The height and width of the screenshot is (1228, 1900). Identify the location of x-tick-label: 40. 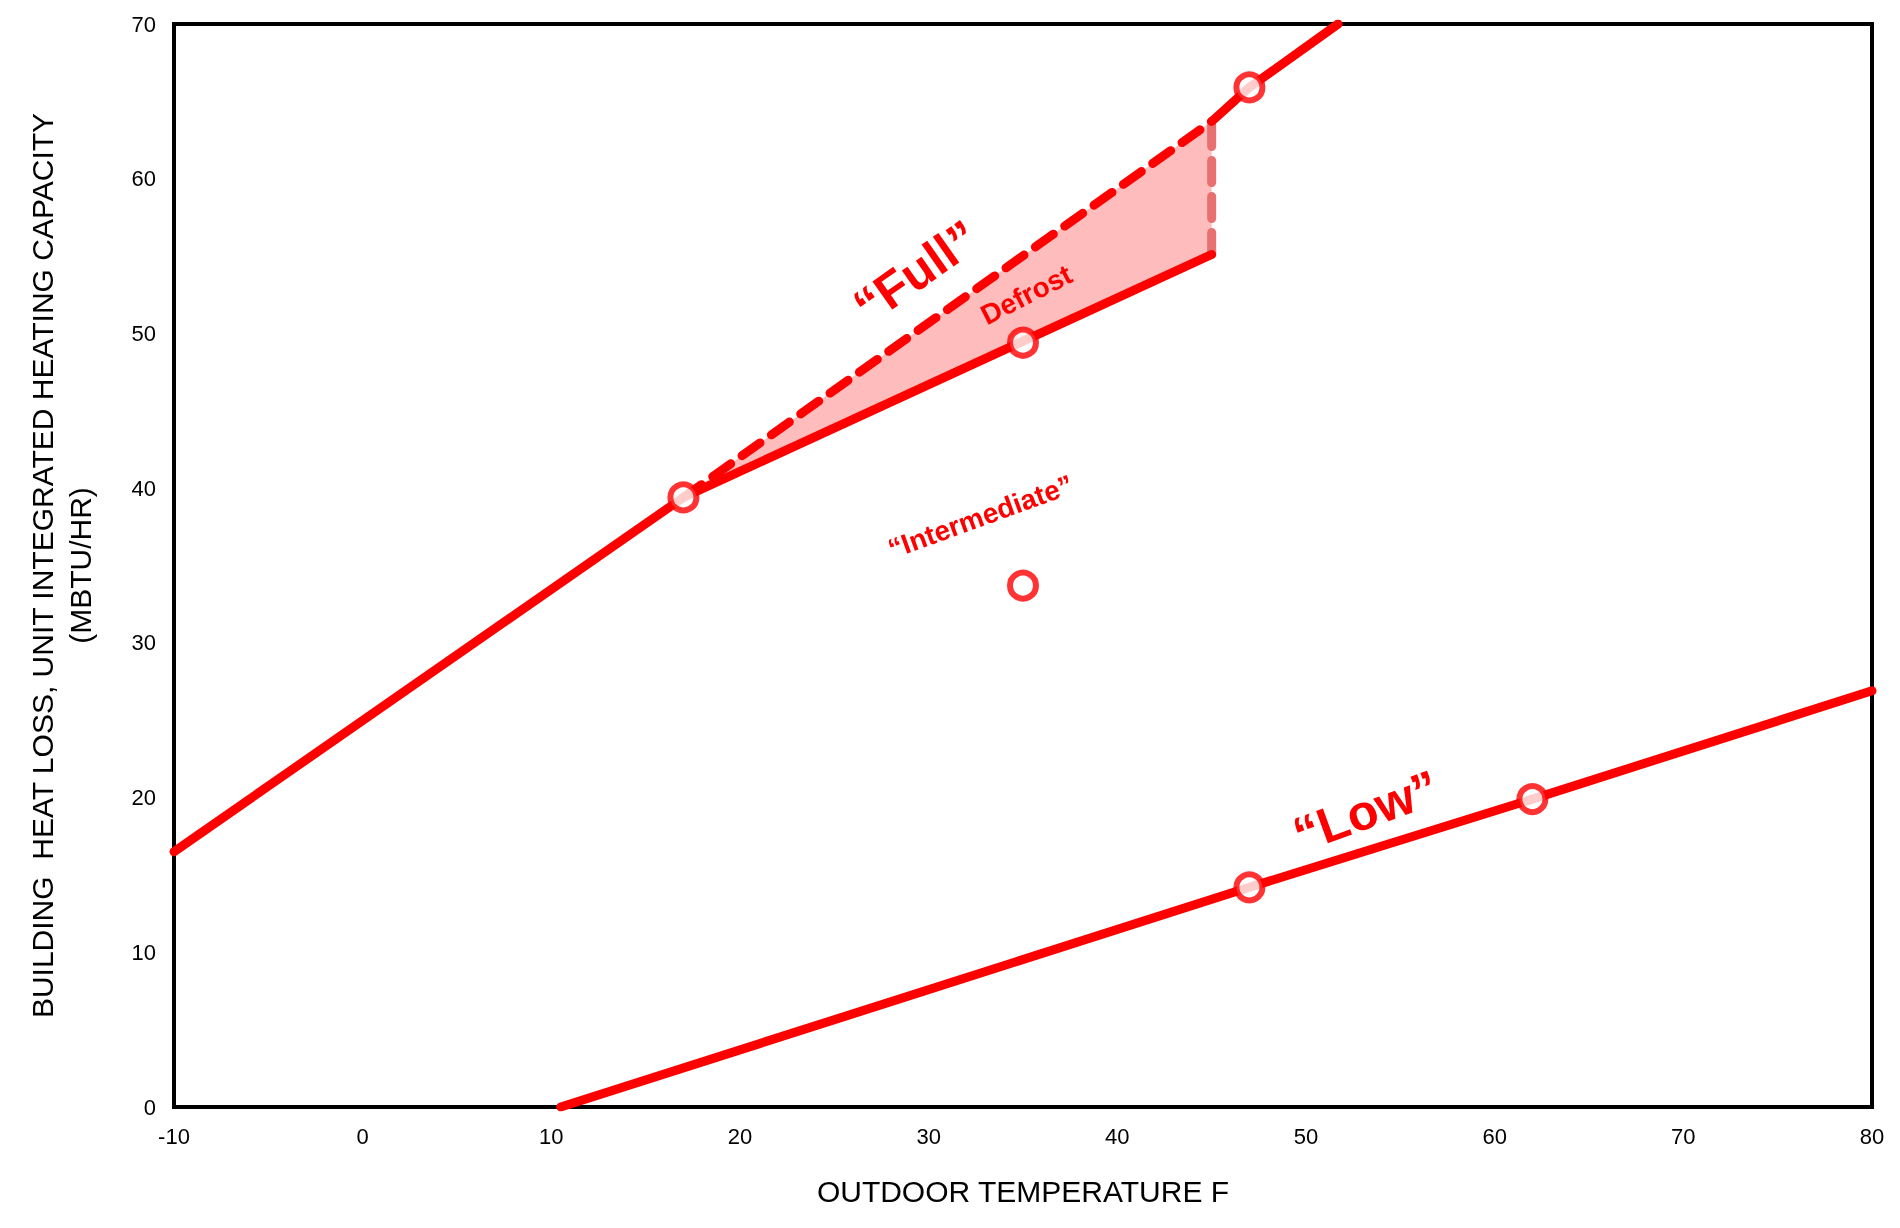
(1117, 1136).